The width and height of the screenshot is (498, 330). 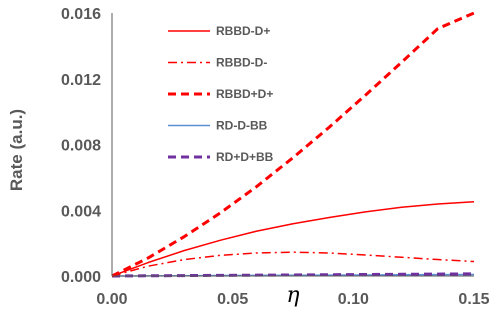 I want to click on series-line-rbbd-d-, so click(x=293, y=264).